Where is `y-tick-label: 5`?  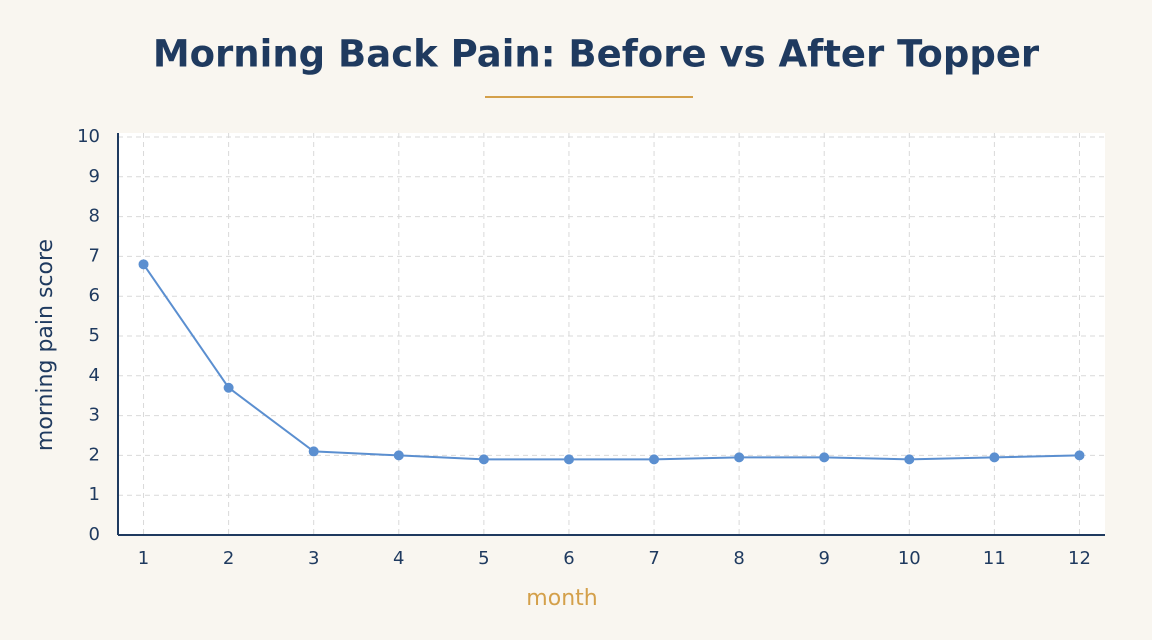
y-tick-label: 5 is located at coordinates (94, 335).